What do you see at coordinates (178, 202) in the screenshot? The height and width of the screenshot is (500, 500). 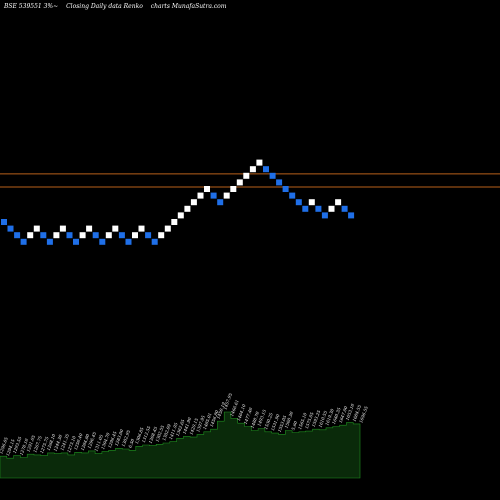 I see `renko-bricks` at bounding box center [178, 202].